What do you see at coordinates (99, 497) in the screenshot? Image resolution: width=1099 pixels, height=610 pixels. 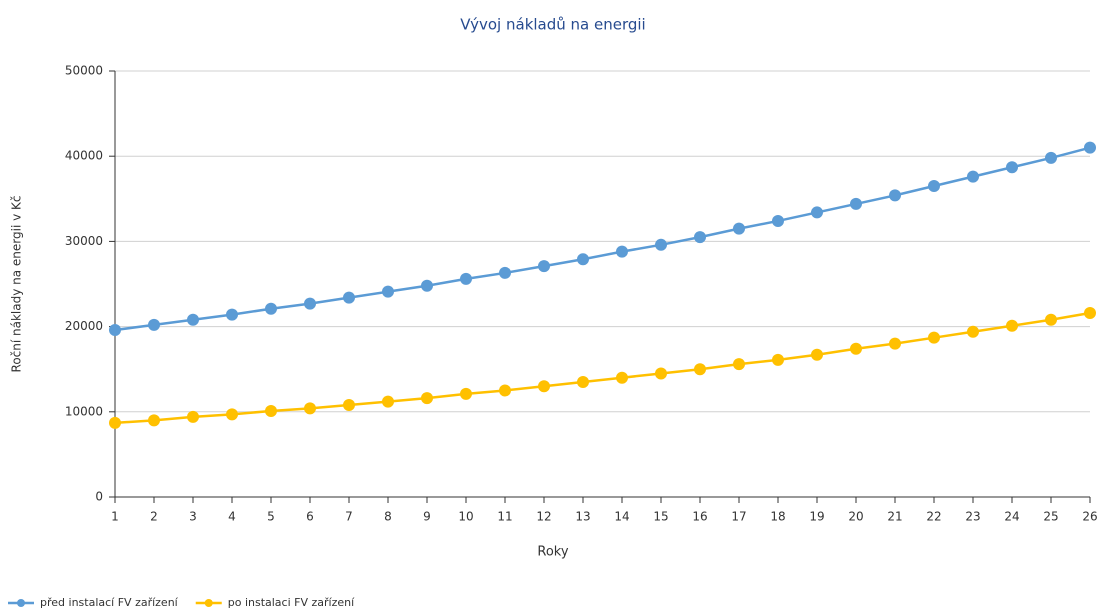 I see `y-tick-label: 0` at bounding box center [99, 497].